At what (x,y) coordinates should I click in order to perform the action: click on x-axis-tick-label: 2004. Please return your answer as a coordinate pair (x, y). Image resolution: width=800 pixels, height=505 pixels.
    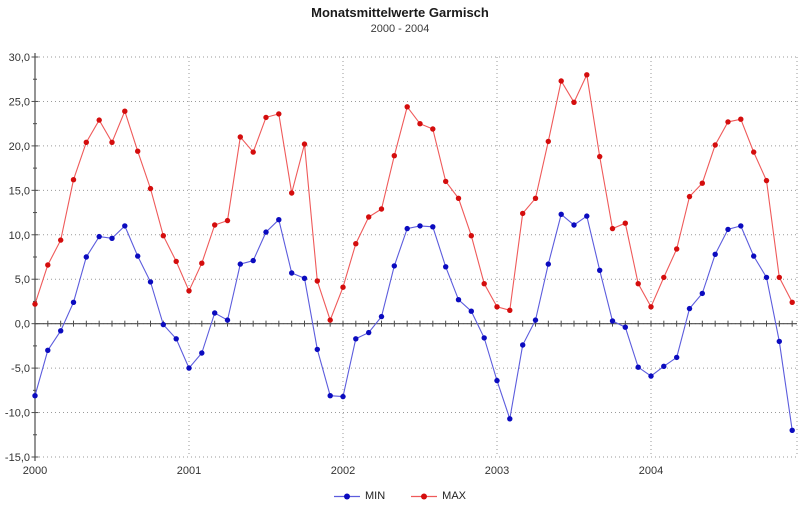
    Looking at the image, I should click on (651, 471).